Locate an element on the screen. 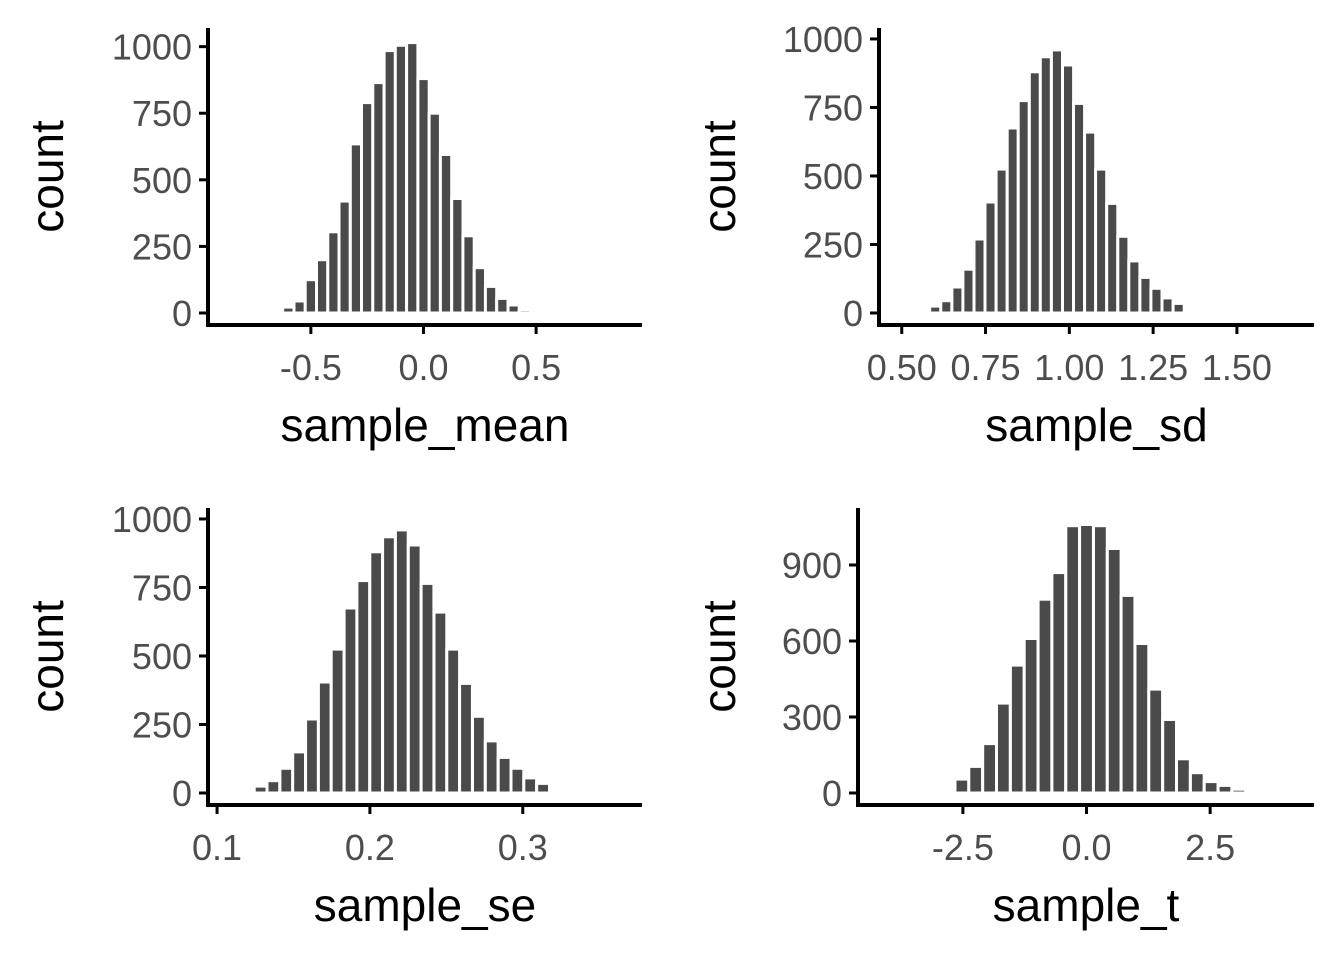 This screenshot has width=1344, height=960. x-tick-label: 0.50 is located at coordinates (902, 367).